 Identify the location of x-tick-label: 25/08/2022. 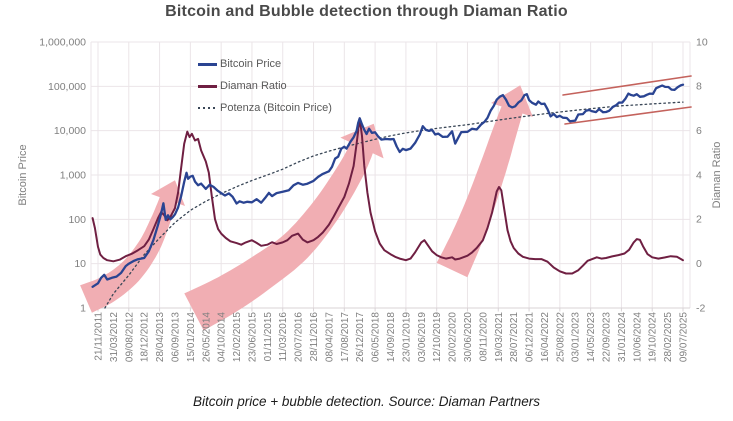
(560, 337).